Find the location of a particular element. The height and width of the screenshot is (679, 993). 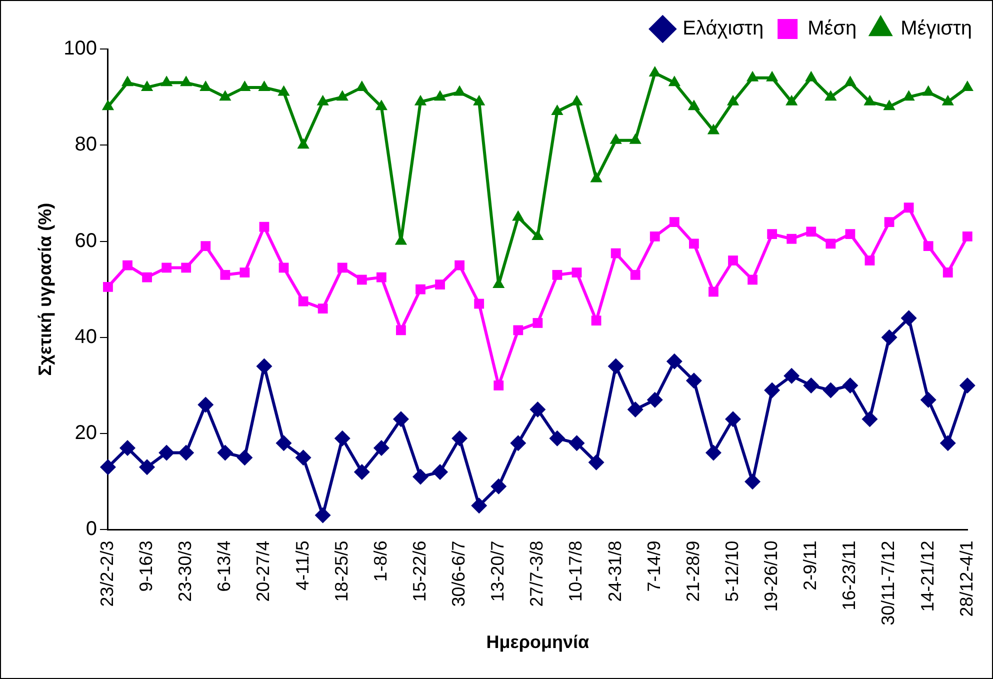

y-tick-label: 20 is located at coordinates (85, 433).